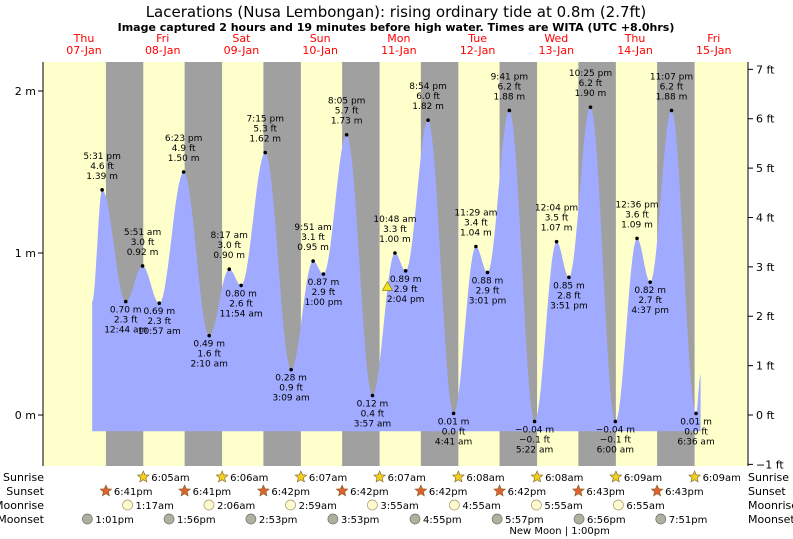  What do you see at coordinates (324, 283) in the screenshot?
I see `extreme-label: 0.87 m` at bounding box center [324, 283].